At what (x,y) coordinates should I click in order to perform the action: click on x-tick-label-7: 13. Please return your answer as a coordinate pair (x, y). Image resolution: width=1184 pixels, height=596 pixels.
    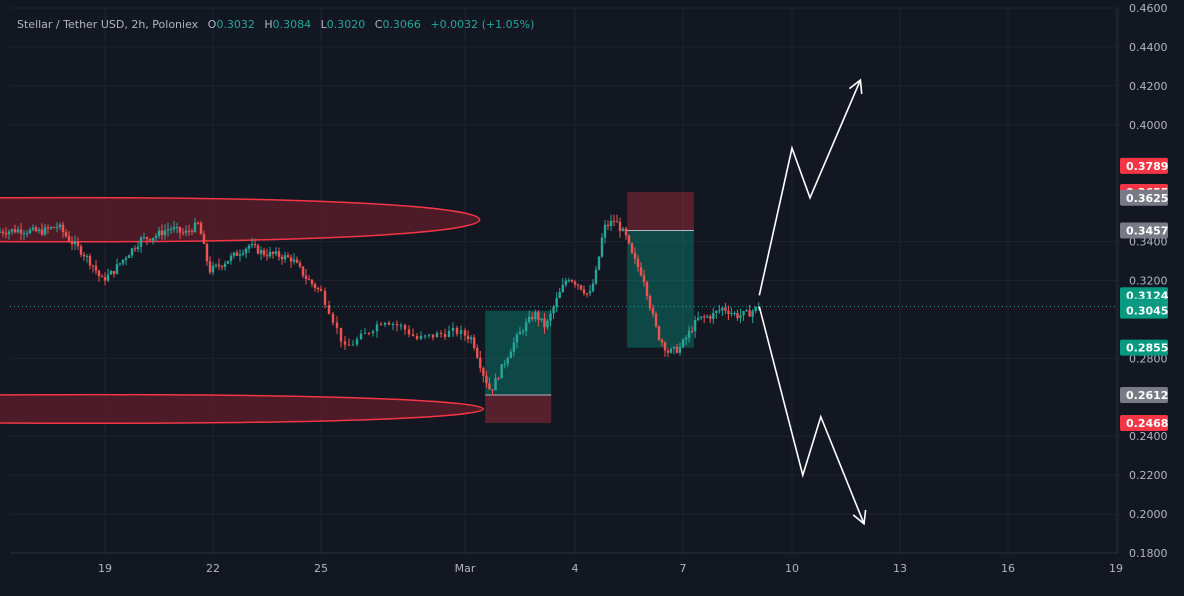
    Looking at the image, I should click on (900, 568).